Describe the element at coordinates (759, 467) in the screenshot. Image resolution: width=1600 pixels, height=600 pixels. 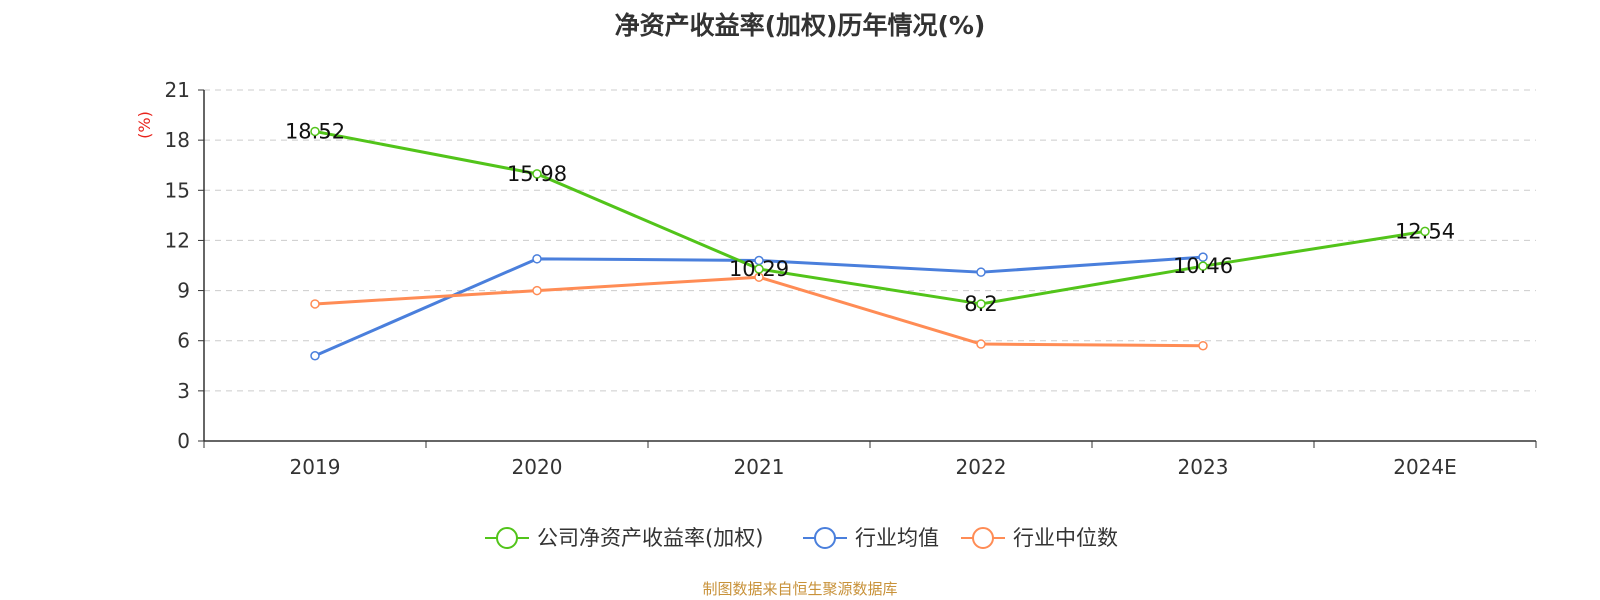
I see `x-tick-label: 2021` at that location.